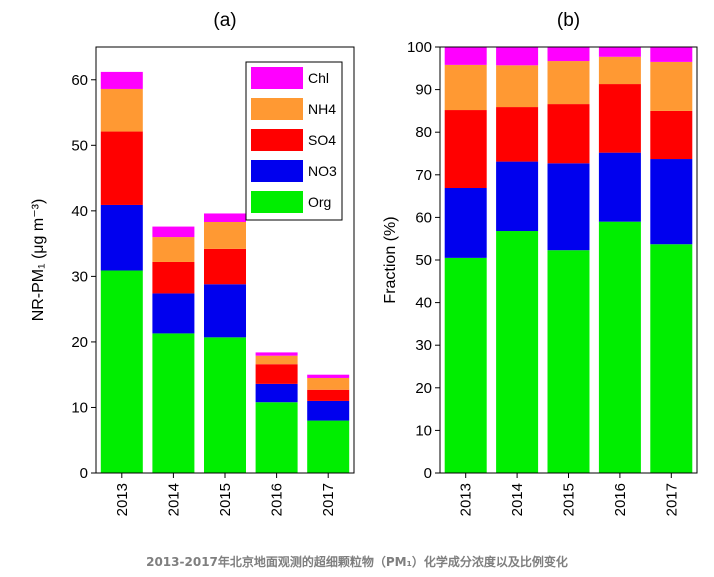 This screenshot has width=714, height=577. What do you see at coordinates (423, 388) in the screenshot?
I see `panel-b-y-tick-label: 20` at bounding box center [423, 388].